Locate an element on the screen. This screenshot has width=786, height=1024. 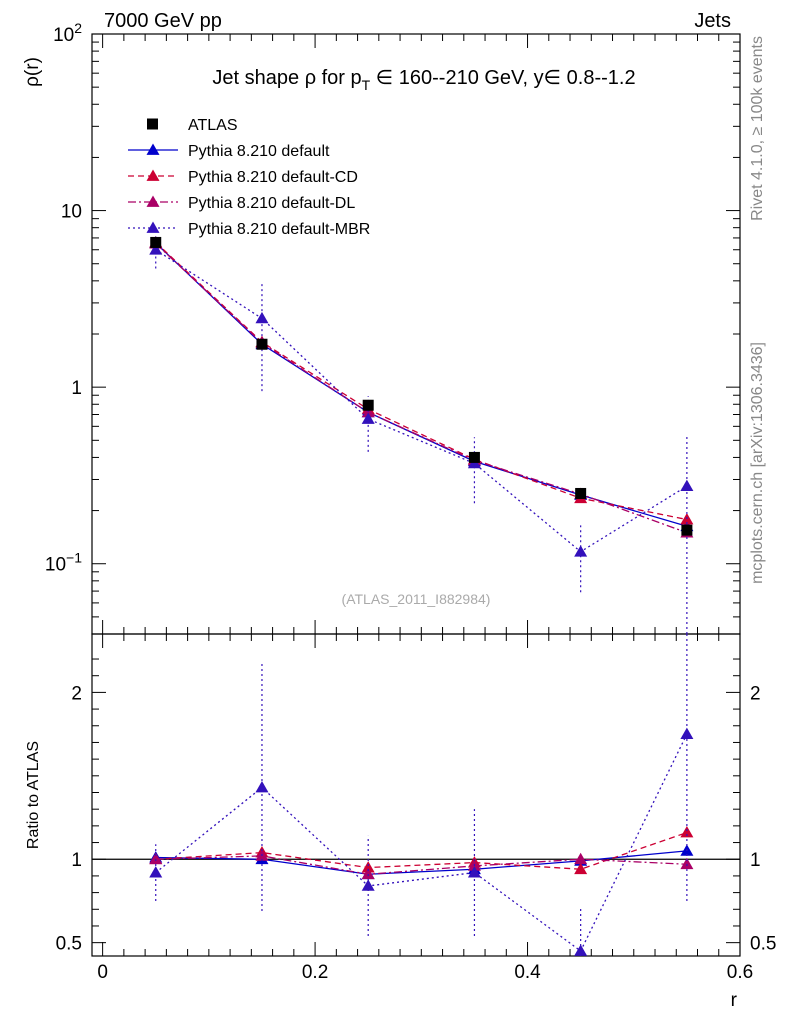
y-axis-label: ρ(r) is located at coordinates (32, 72).